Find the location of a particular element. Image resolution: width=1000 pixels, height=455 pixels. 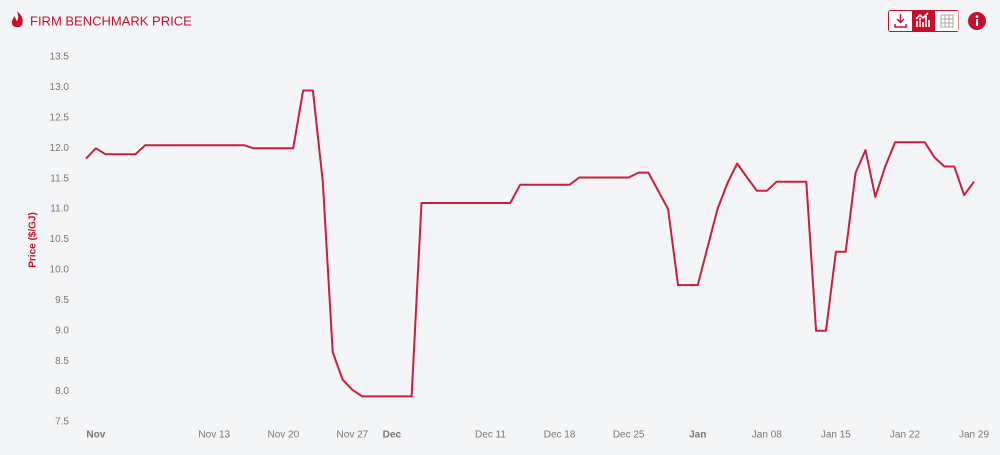

y-tick-label: 12.0 is located at coordinates (60, 148).